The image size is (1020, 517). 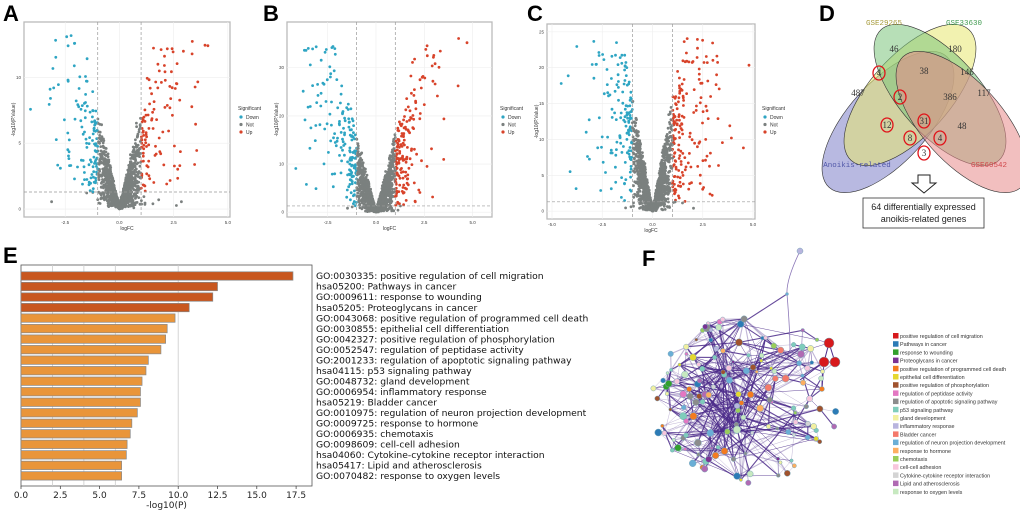 What do you see at coordinates (127, 229) in the screenshot?
I see `x-axis-label: logFC` at bounding box center [127, 229].